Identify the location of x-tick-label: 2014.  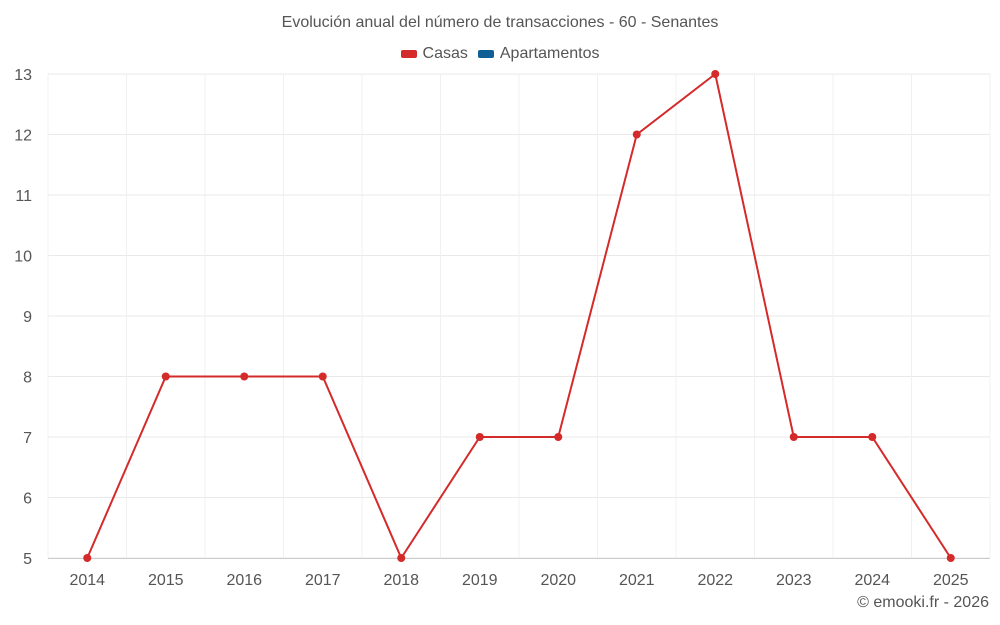
(87, 580).